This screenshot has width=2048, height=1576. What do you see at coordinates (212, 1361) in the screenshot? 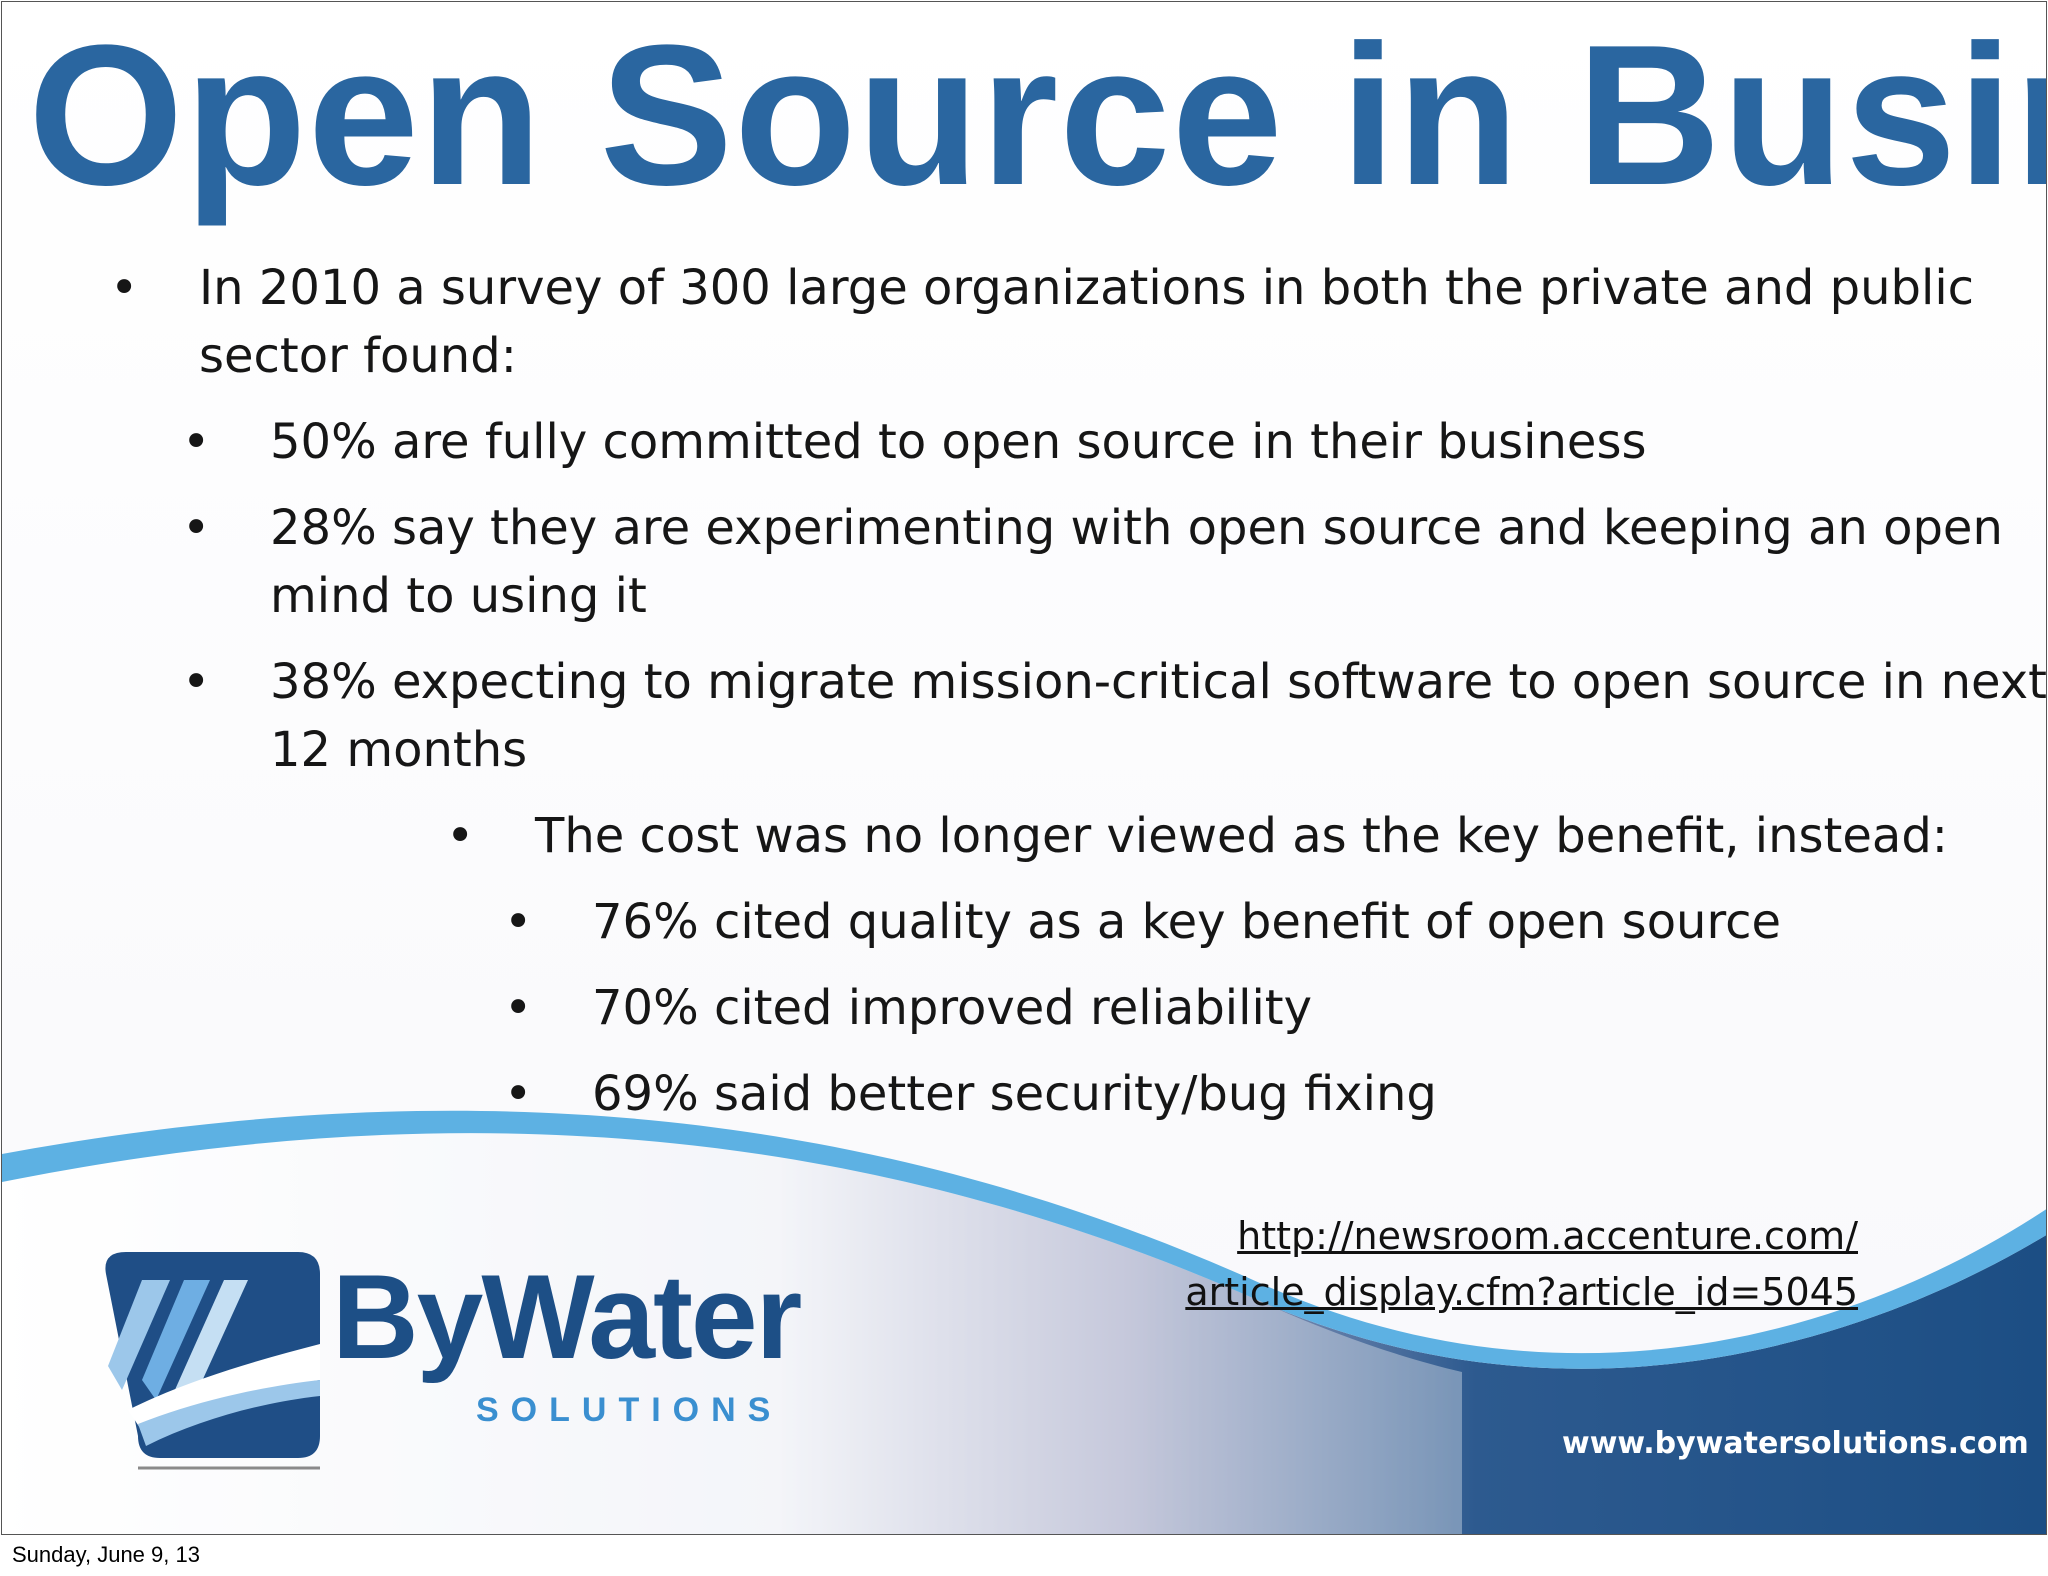
I see `bywater-logo-icon` at bounding box center [212, 1361].